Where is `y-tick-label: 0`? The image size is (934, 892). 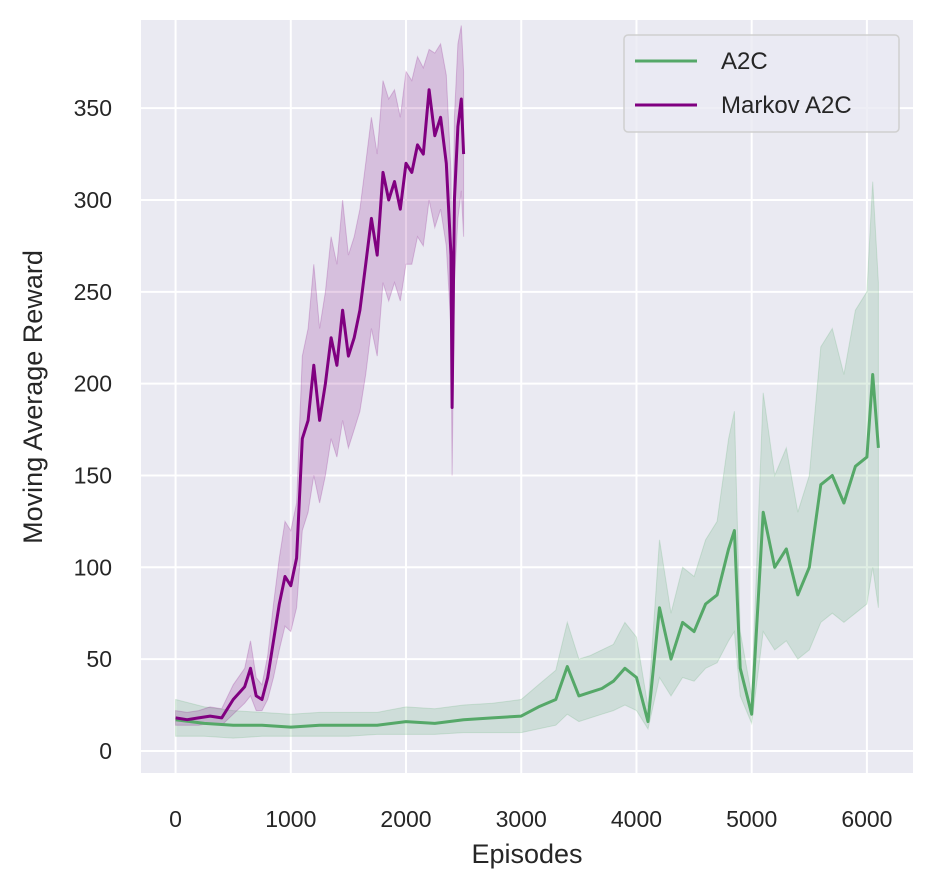 y-tick-label: 0 is located at coordinates (105, 751).